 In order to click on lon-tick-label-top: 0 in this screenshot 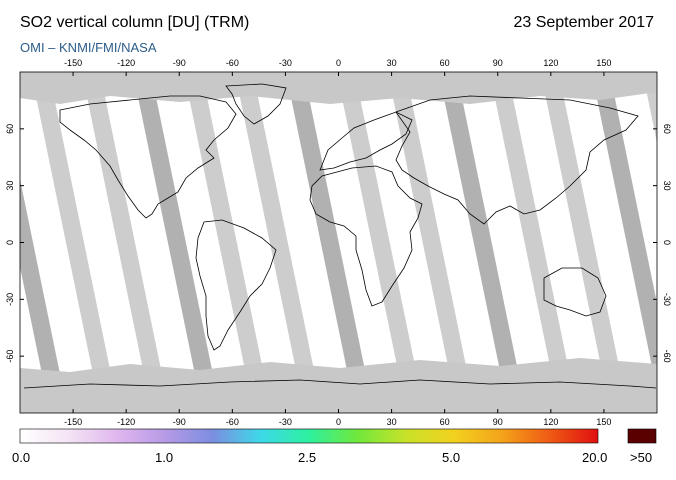, I will do `click(338, 63)`.